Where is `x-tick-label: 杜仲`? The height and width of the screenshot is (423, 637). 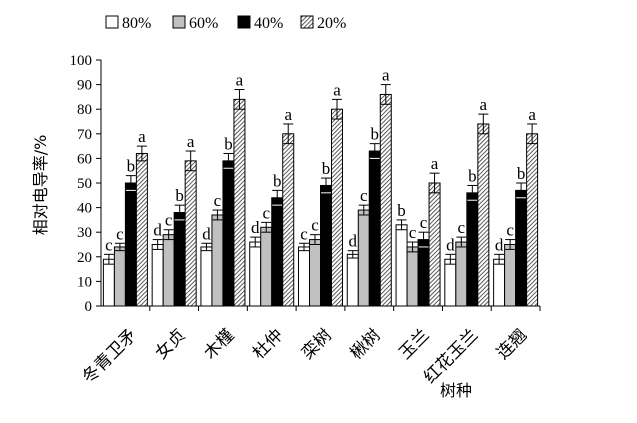
x-tick-label: 杜仲 is located at coordinates (268, 344).